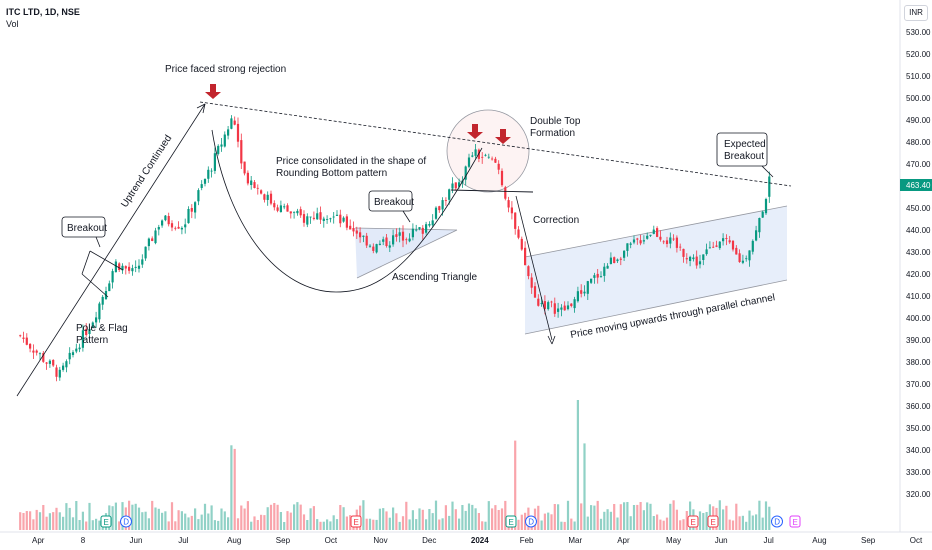 The image size is (932, 550). What do you see at coordinates (102, 328) in the screenshot?
I see `pole-flag-label-1: Pole & Flag` at bounding box center [102, 328].